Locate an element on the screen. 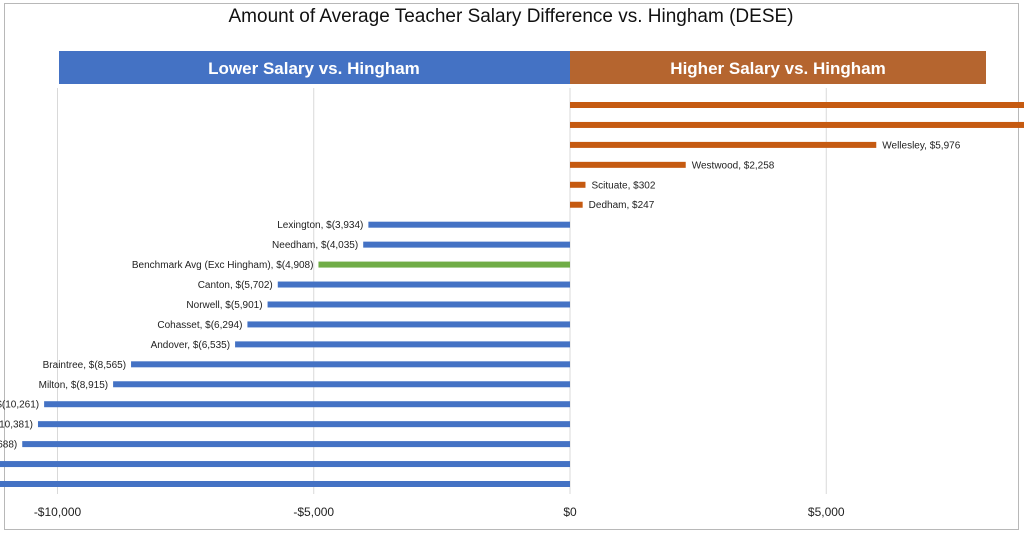  x-tick-label: $5,000 is located at coordinates (826, 512).